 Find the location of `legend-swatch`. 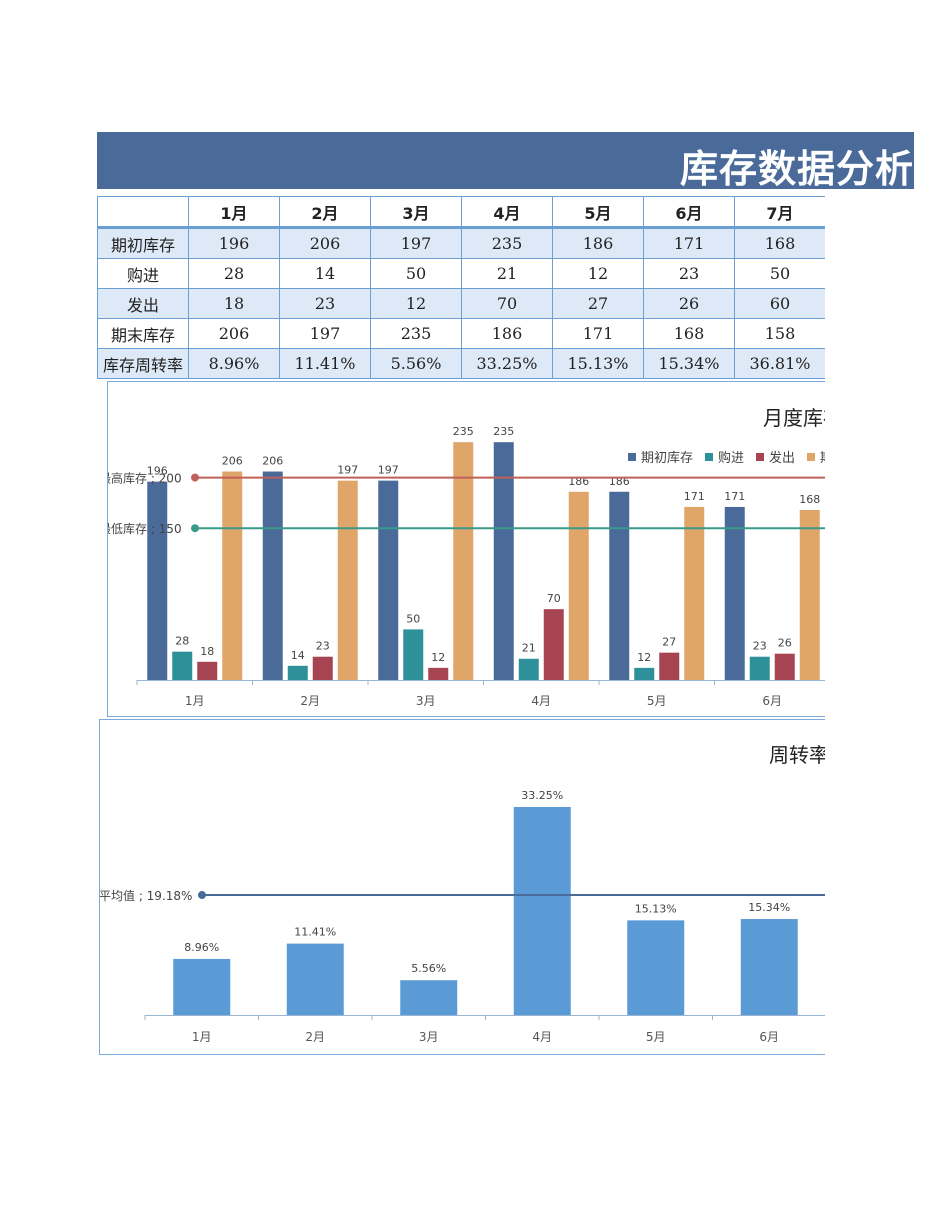

legend-swatch is located at coordinates (709, 457).